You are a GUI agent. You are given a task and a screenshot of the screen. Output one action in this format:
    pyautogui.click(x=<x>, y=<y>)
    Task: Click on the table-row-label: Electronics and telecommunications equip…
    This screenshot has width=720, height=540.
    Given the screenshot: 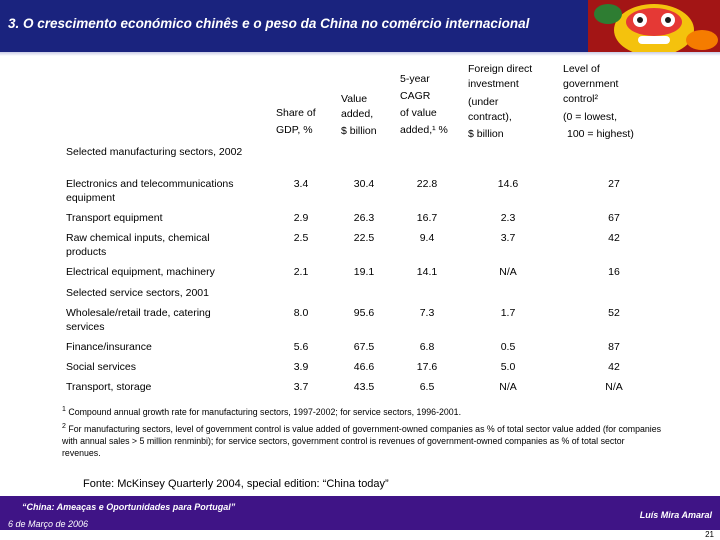 What is the action you would take?
    pyautogui.click(x=150, y=191)
    